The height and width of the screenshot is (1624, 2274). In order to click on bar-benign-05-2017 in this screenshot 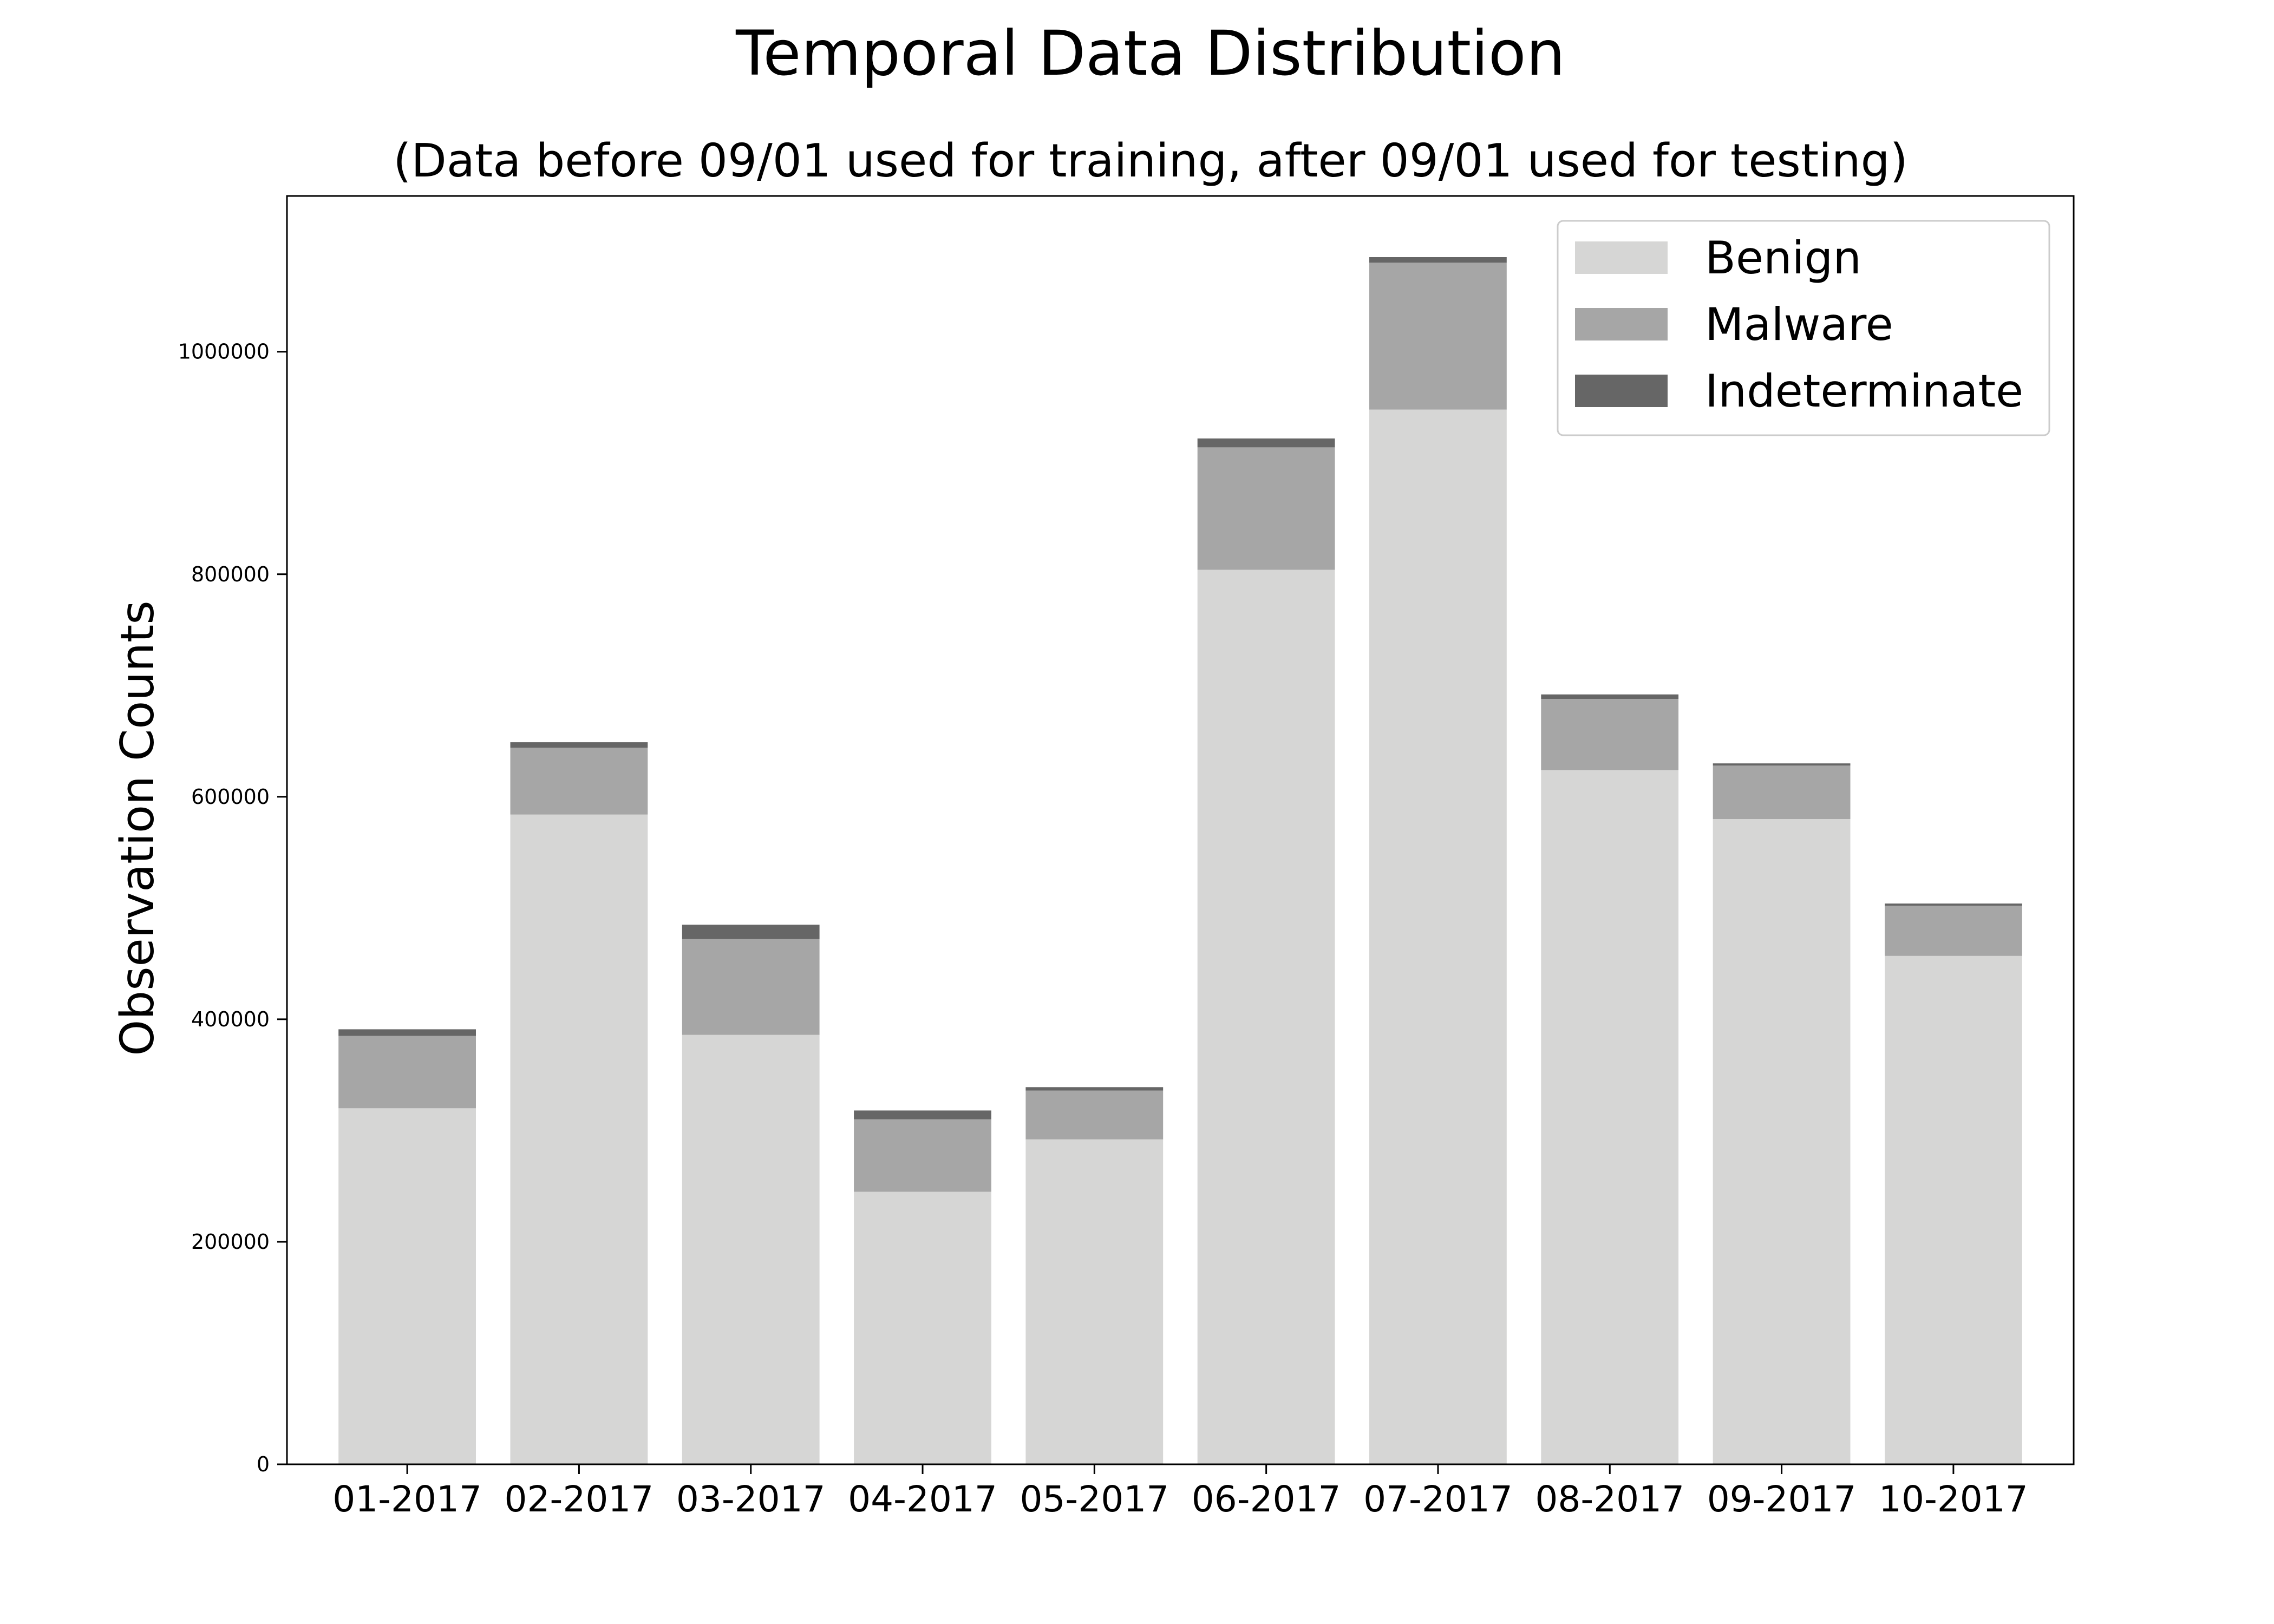, I will do `click(1095, 1302)`.